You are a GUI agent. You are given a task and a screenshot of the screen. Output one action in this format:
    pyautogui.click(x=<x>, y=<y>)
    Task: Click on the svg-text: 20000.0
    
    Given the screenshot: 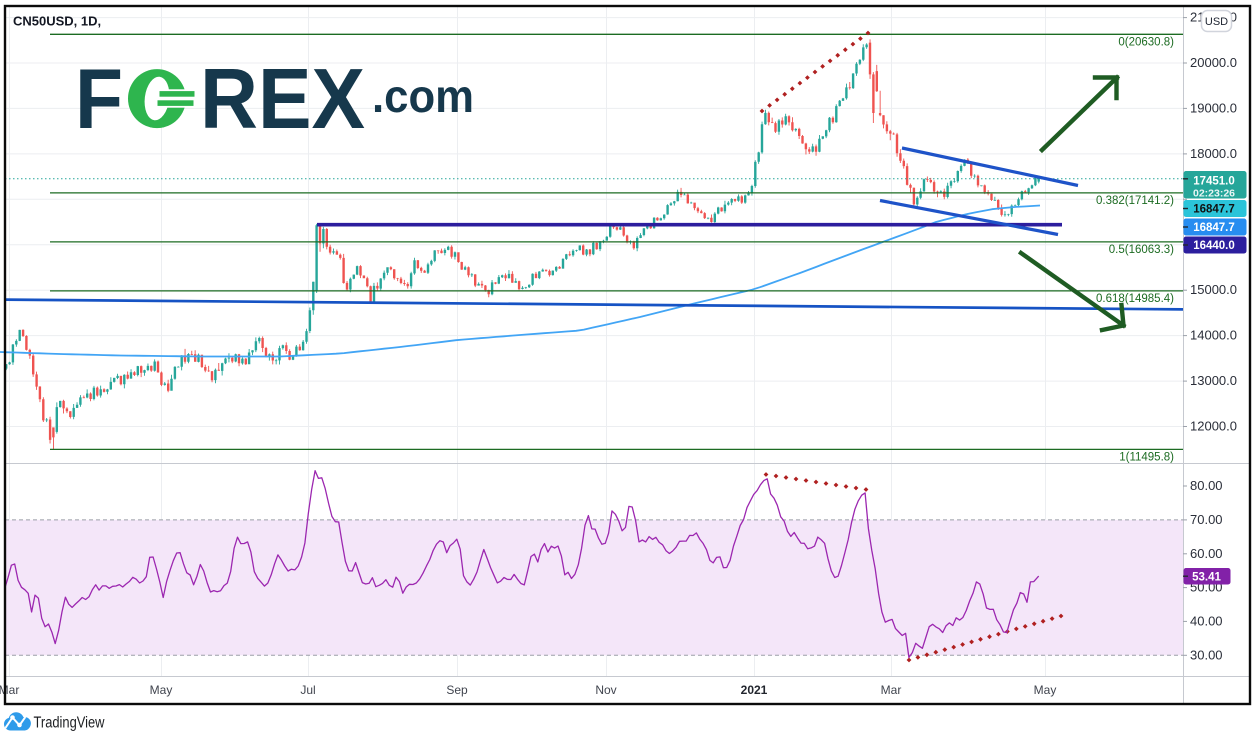 What is the action you would take?
    pyautogui.click(x=1213, y=62)
    